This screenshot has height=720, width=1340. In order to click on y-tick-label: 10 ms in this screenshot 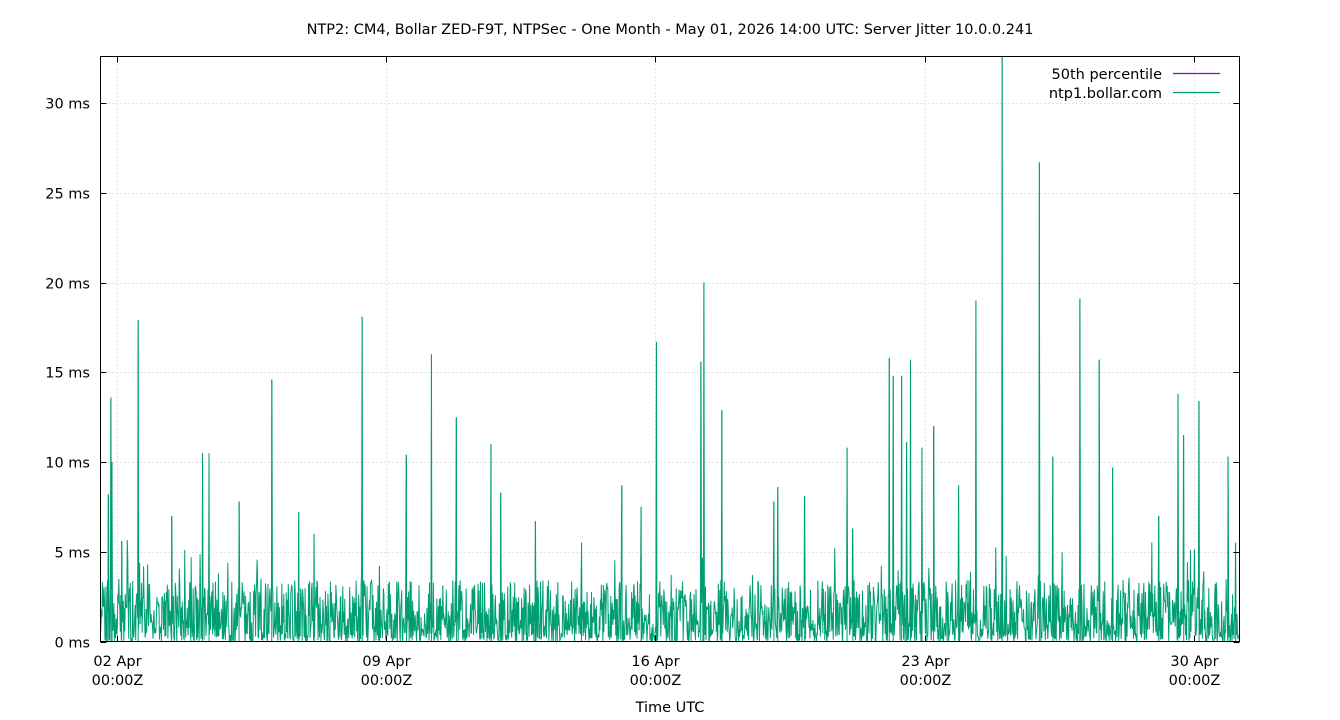, I will do `click(67, 464)`.